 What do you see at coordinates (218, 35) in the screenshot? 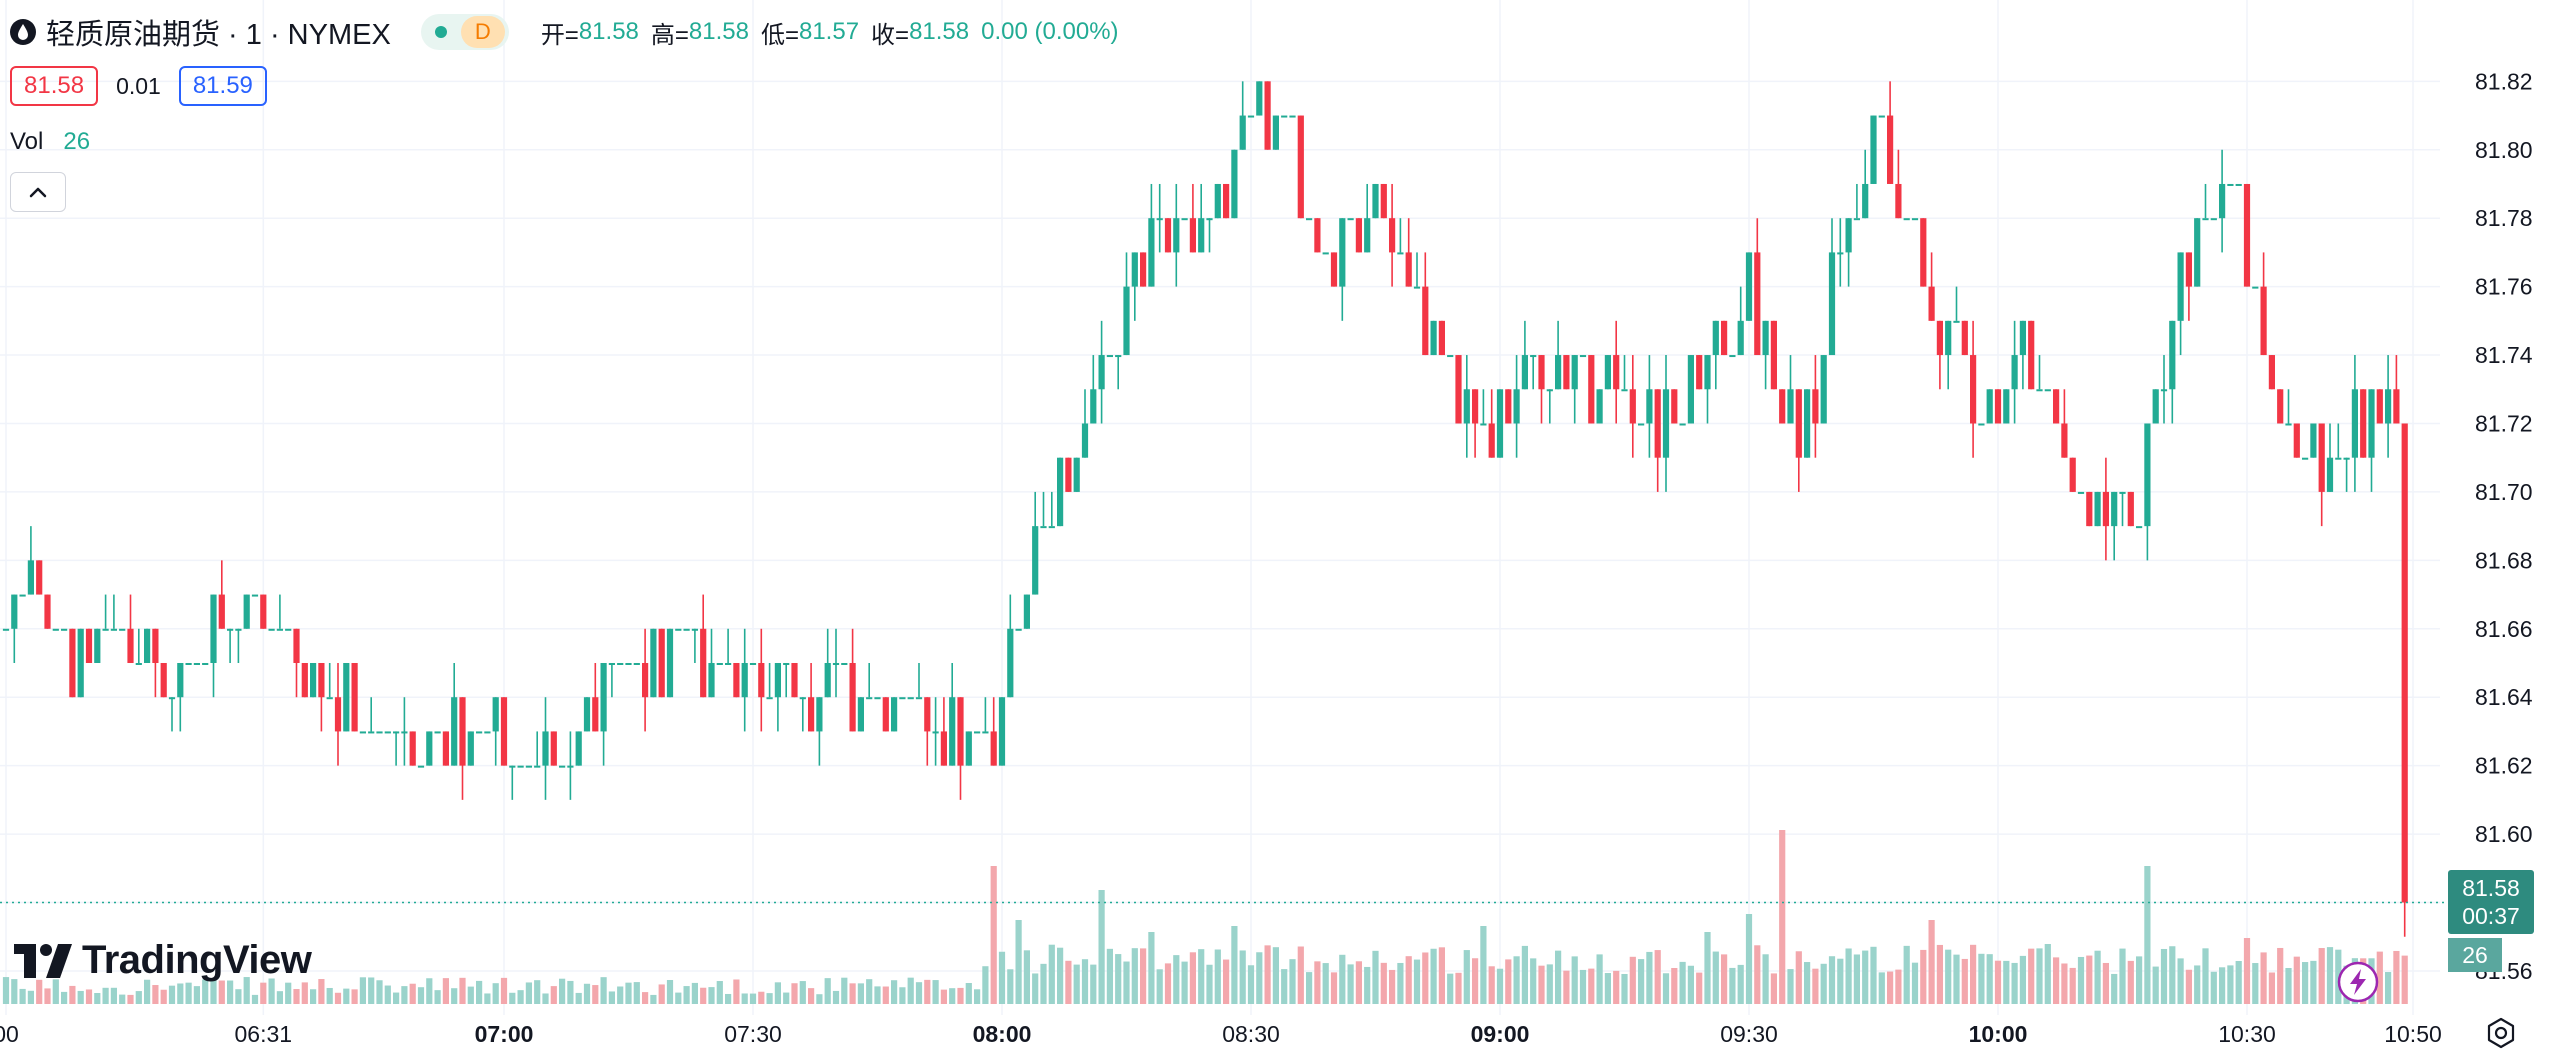
I see `symbol-title: 轻质原油期货 · 1 · NYMEX` at bounding box center [218, 35].